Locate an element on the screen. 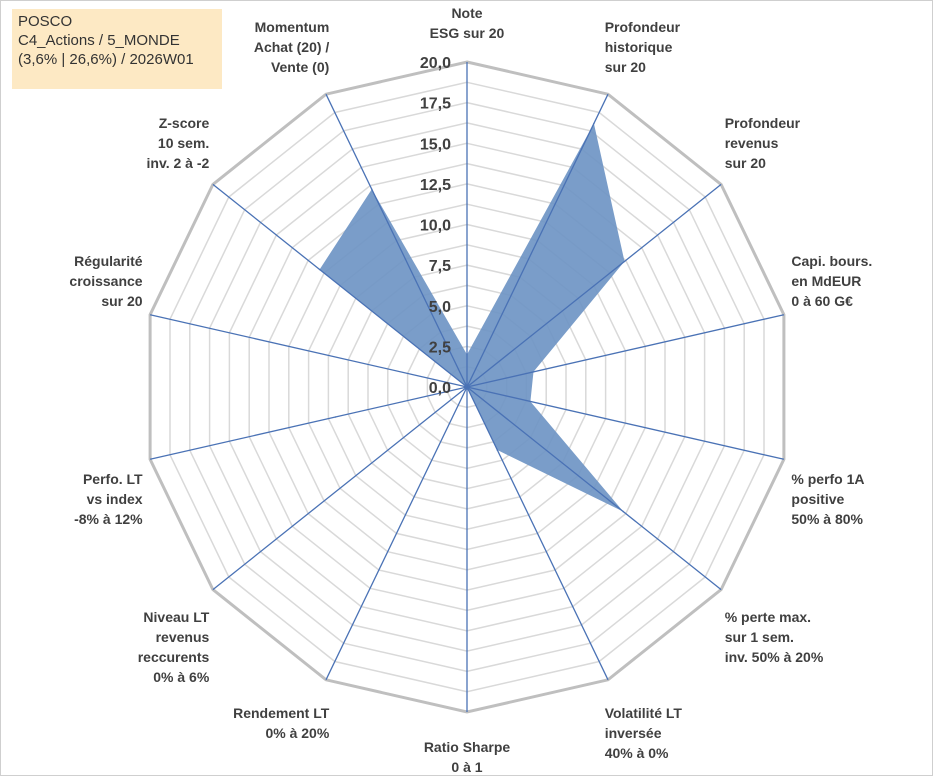 The height and width of the screenshot is (776, 933). axis-label: Capi. bours. en MdEUR 0 à 60 G€ is located at coordinates (831, 281).